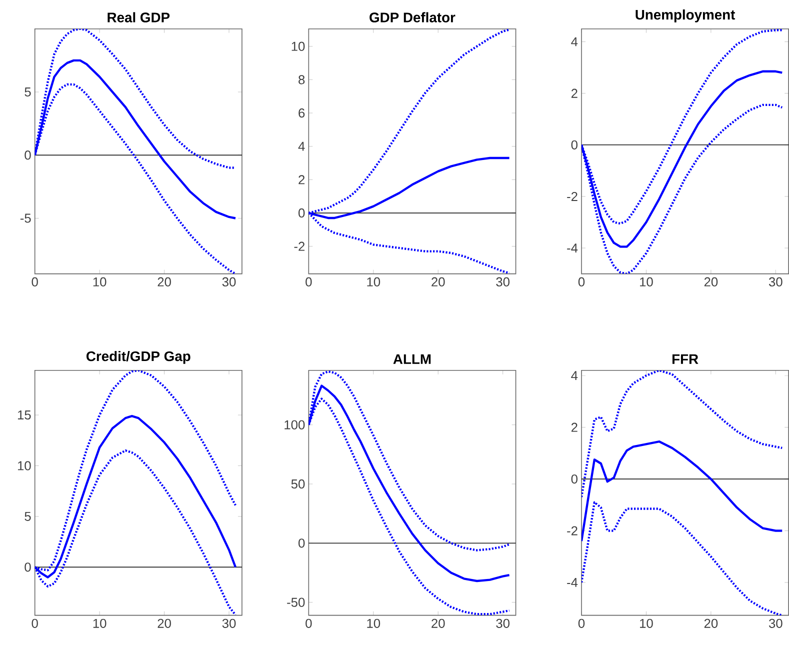  I want to click on chart-title: GDP Deflator, so click(413, 17).